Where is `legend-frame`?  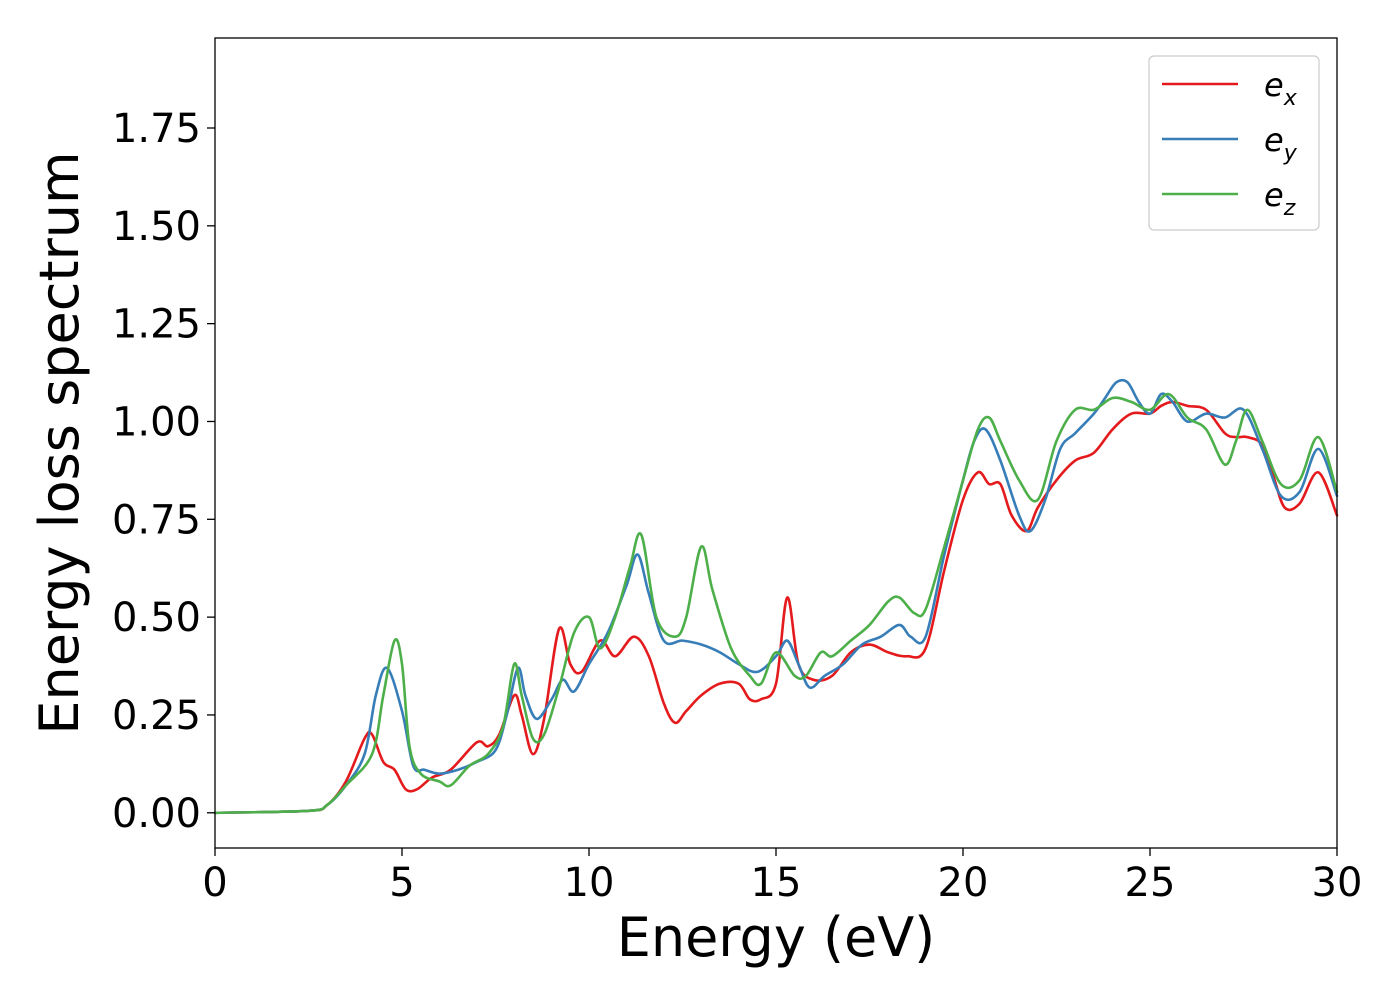
legend-frame is located at coordinates (1234, 143).